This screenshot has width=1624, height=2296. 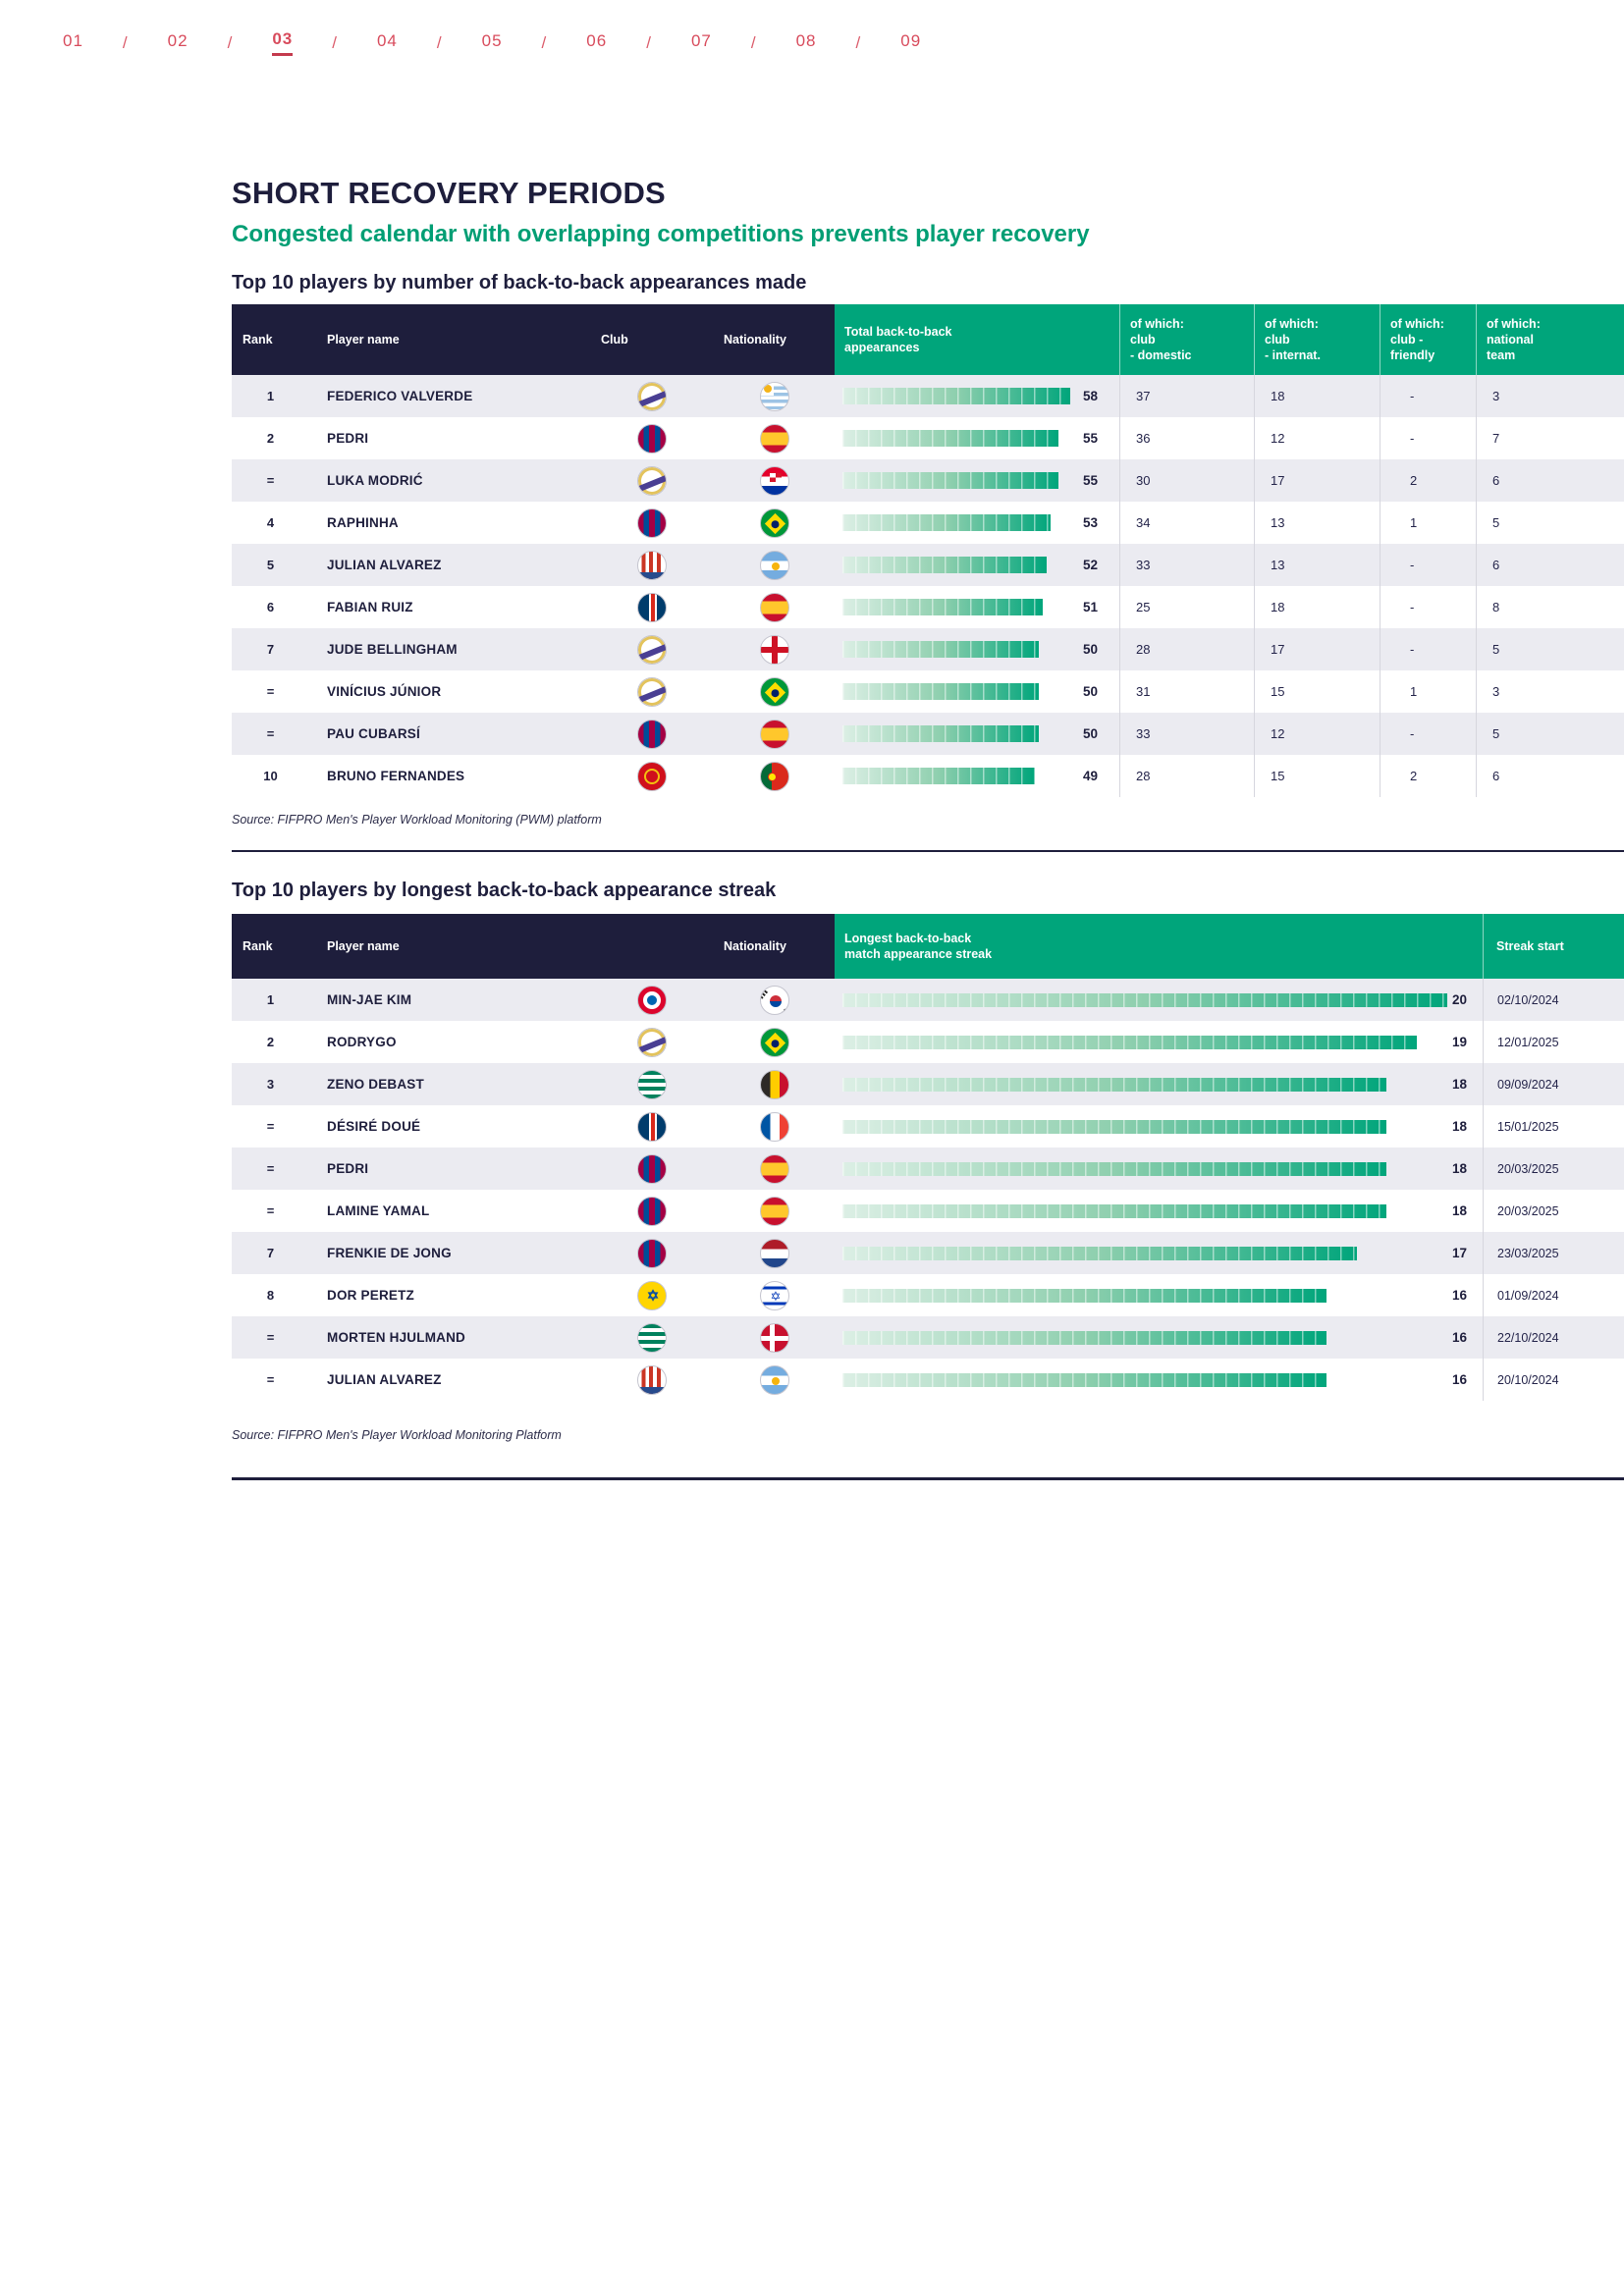 I want to click on col-header-club-friendly: of which: club - friendly, so click(x=1428, y=339).